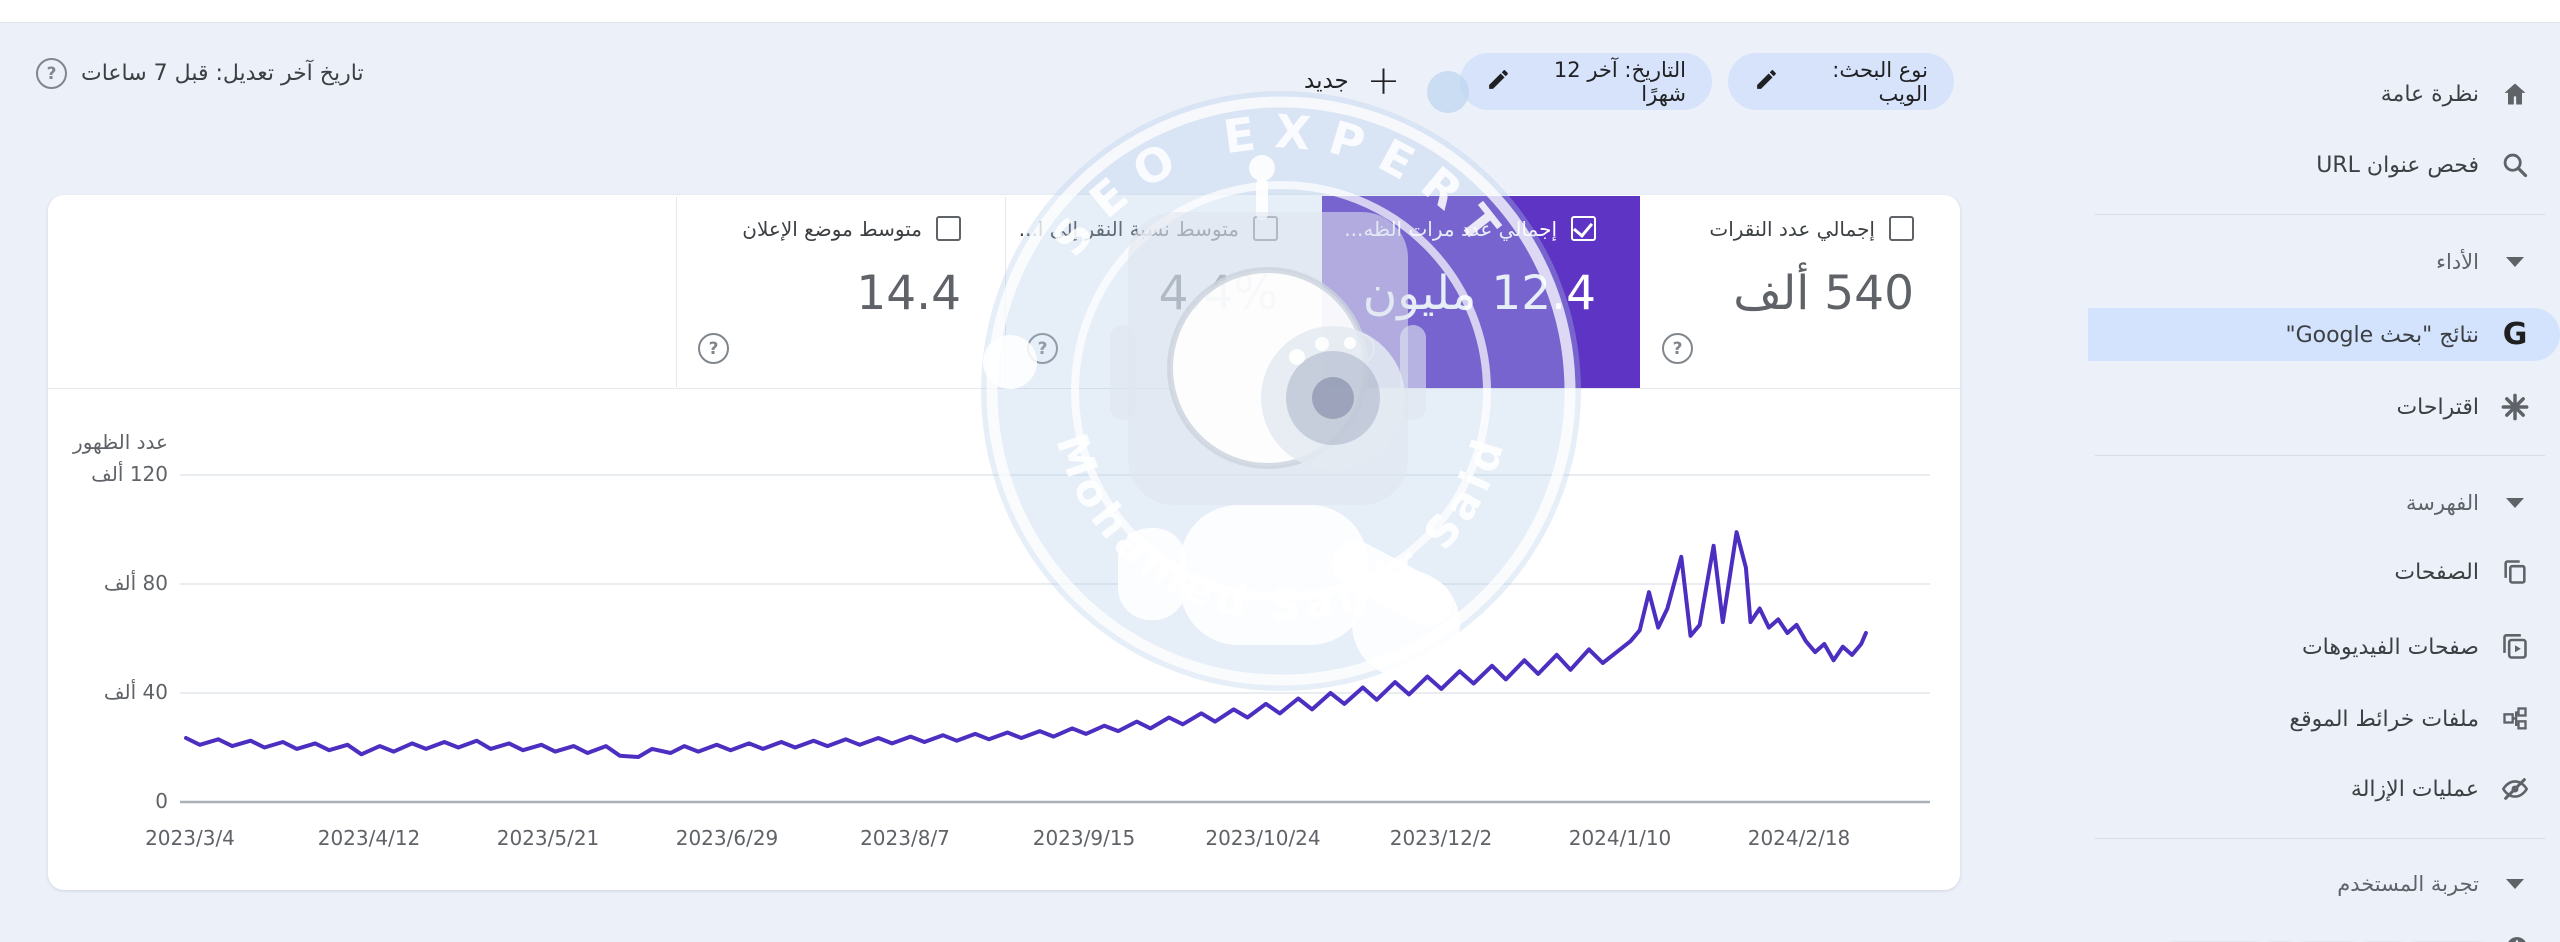 The width and height of the screenshot is (2560, 942). I want to click on card-row-border, so click(1004, 388).